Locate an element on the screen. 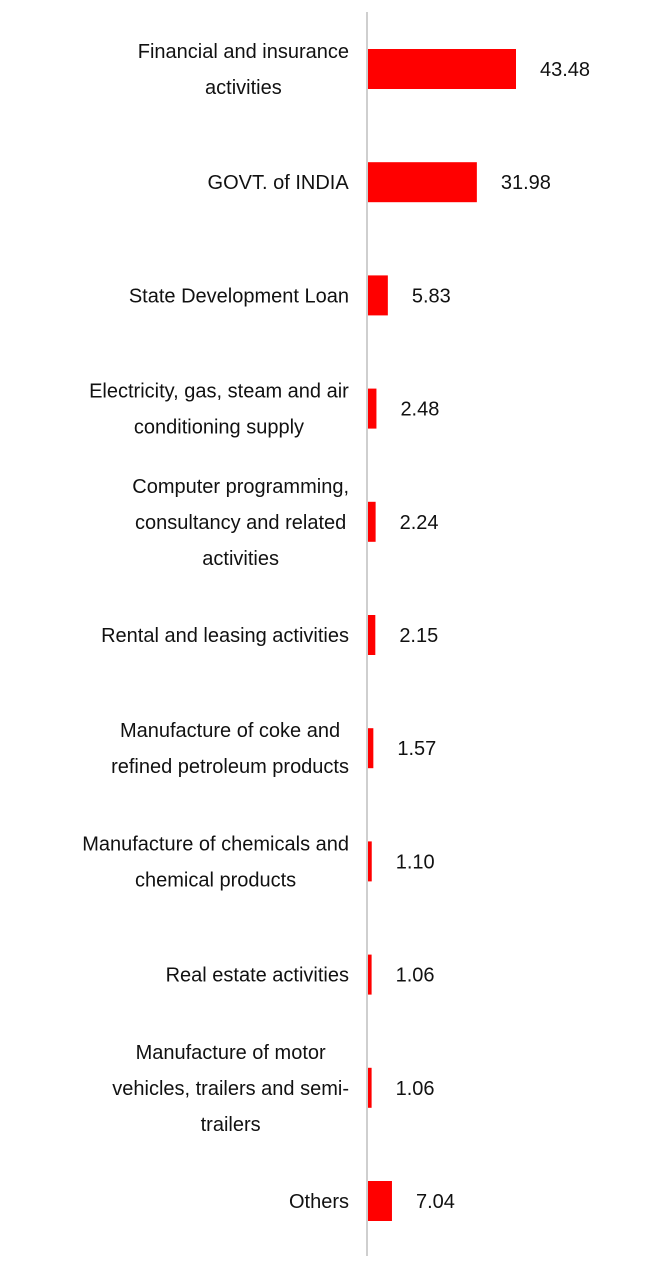 The image size is (653, 1283). category-label-line: vehicles, trailers and semi- is located at coordinates (230, 1089).